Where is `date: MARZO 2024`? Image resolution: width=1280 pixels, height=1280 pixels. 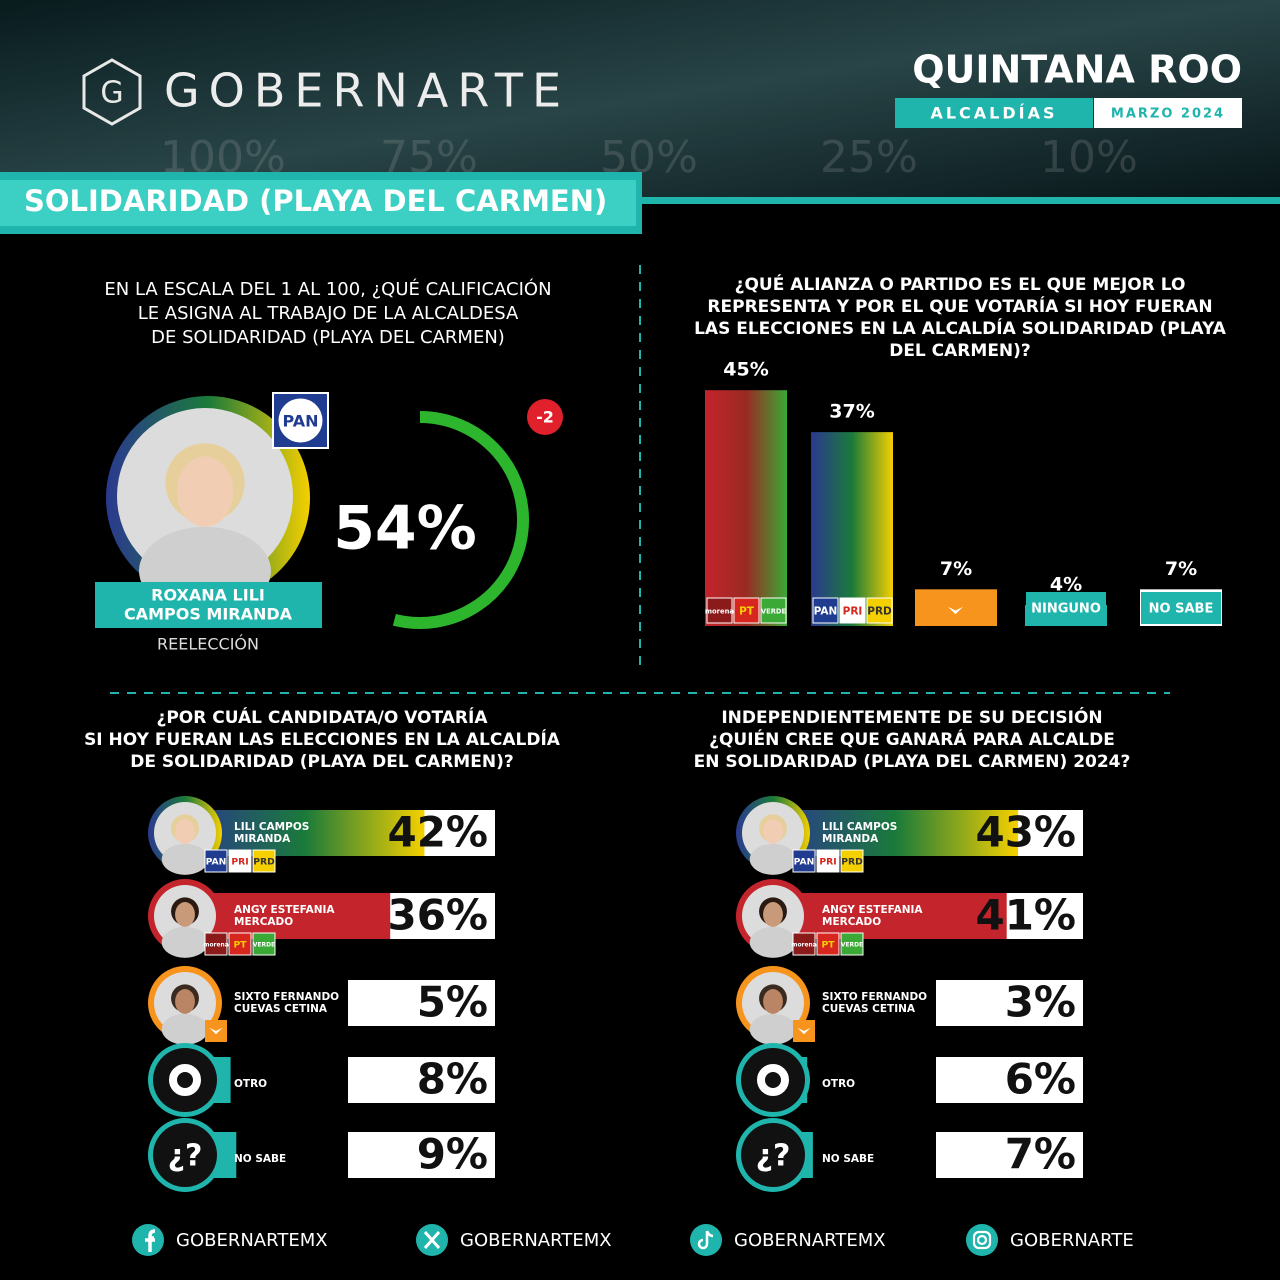 date: MARZO 2024 is located at coordinates (1168, 114).